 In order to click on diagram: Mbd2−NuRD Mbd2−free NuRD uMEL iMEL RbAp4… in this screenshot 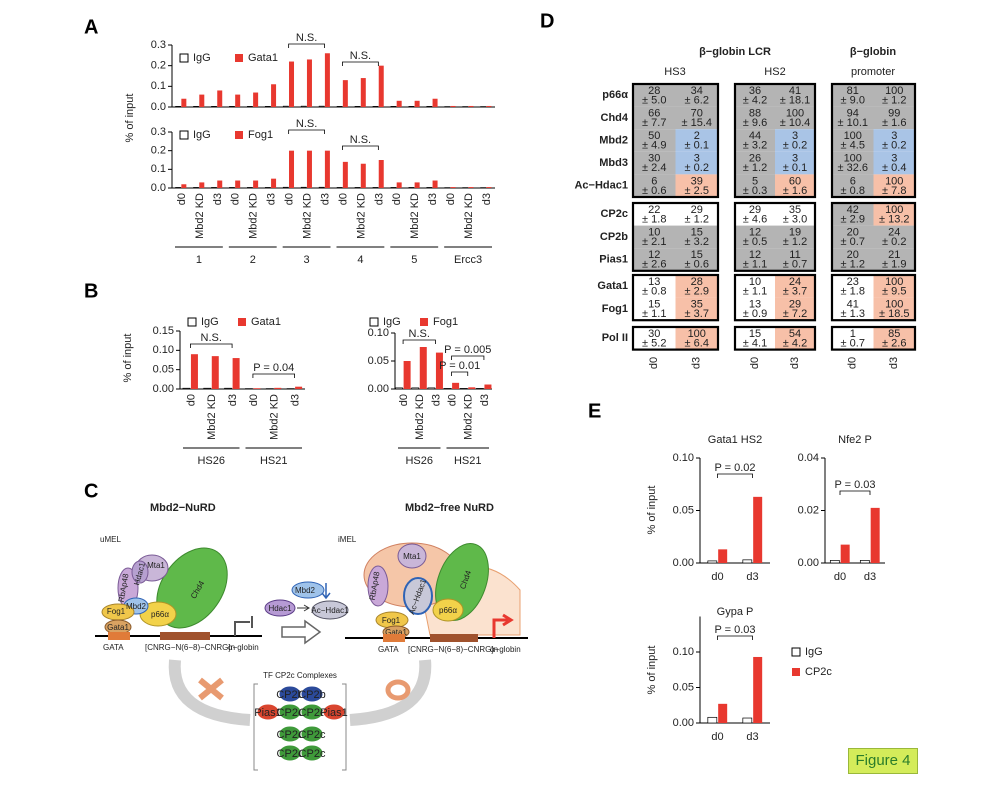, I will do `click(311, 636)`.